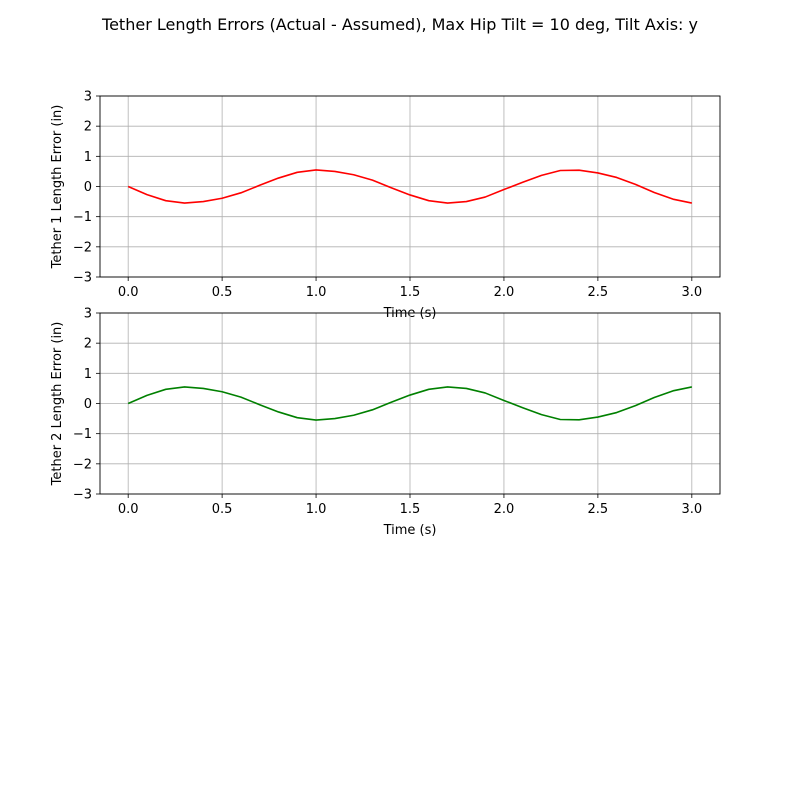 Image resolution: width=800 pixels, height=800 pixels. Describe the element at coordinates (57, 187) in the screenshot. I see `y-axis-label: Tether 1 Length Error (in)` at that location.